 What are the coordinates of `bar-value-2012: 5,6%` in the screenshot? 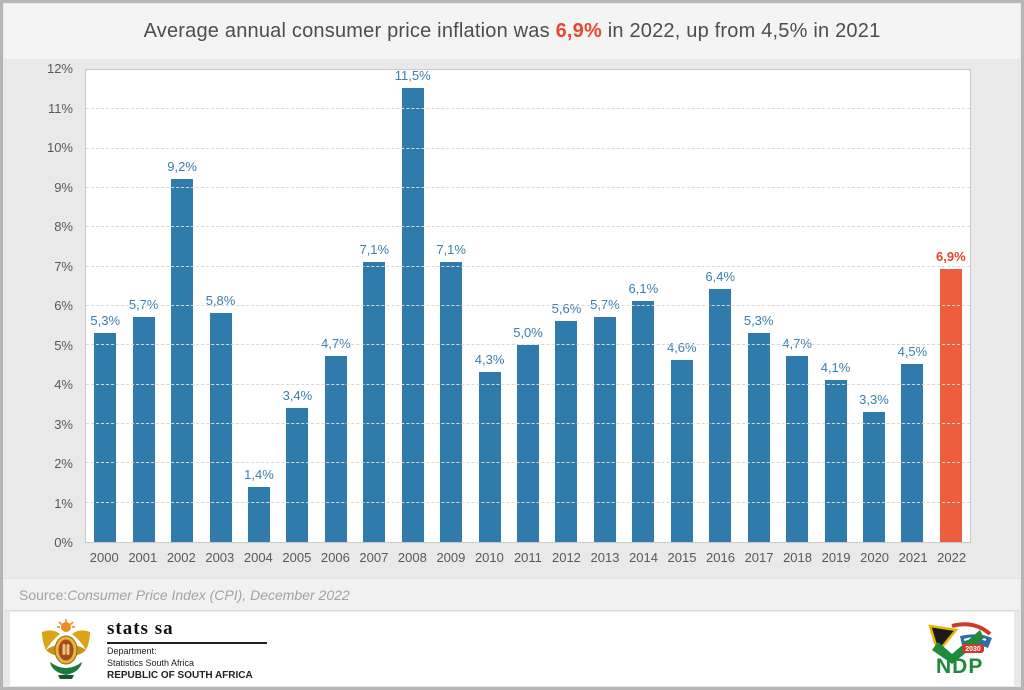 It's located at (566, 308).